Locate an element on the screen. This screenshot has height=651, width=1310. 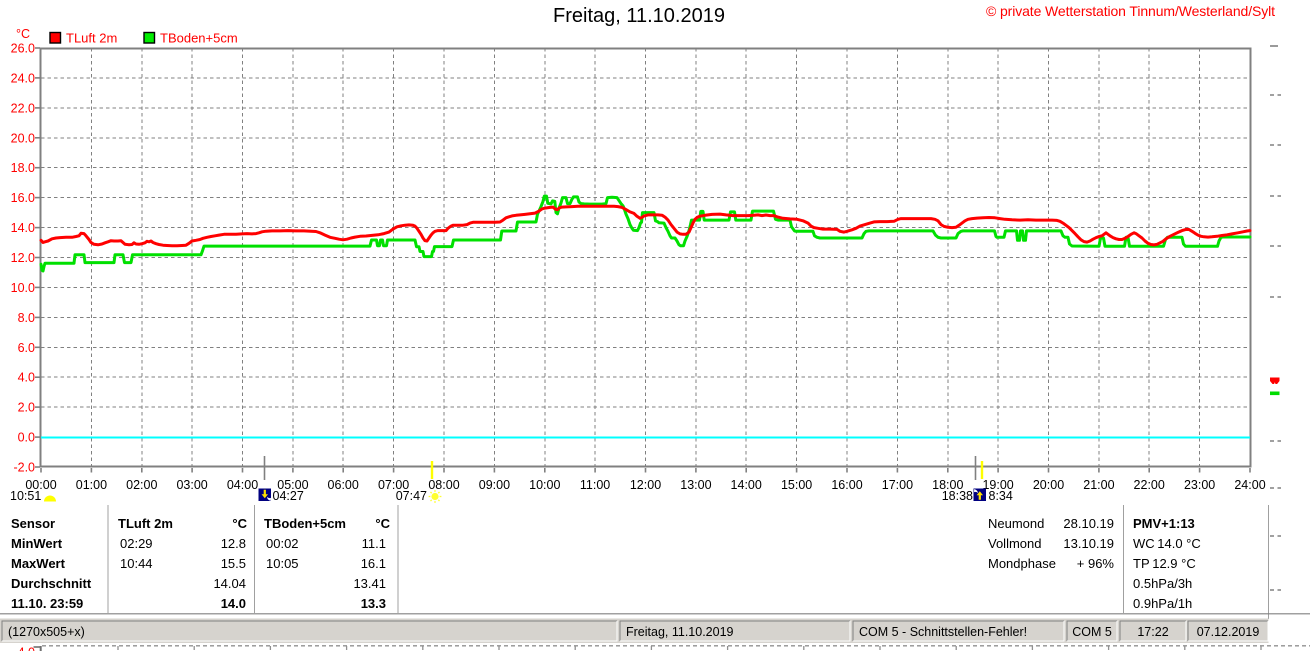
svg-text: + 96% is located at coordinates (1096, 563).